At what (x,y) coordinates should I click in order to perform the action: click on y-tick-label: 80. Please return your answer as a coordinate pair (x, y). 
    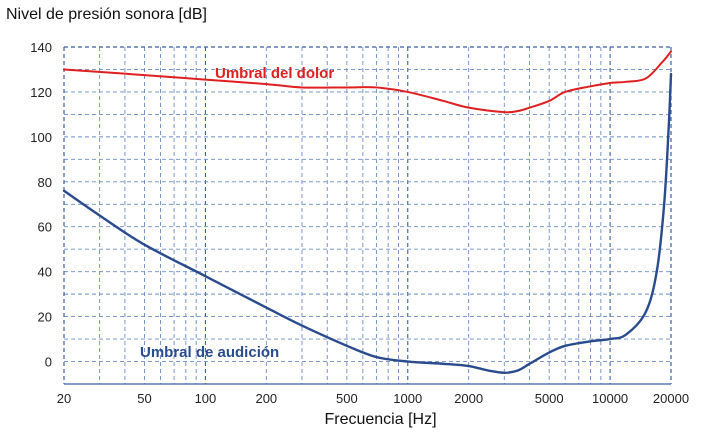
    Looking at the image, I should click on (45, 182).